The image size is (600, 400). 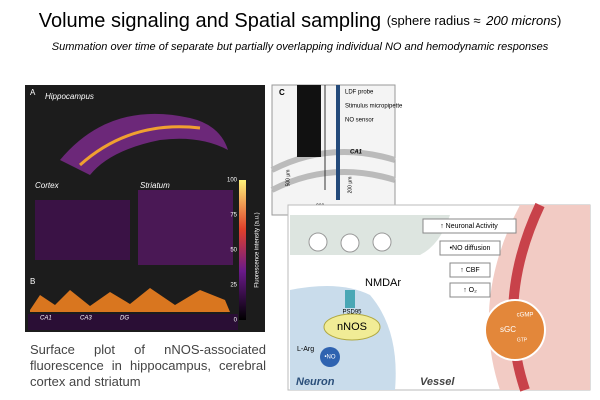 I want to click on colorbar-title: Fluorescence intensity (a.u.), so click(x=258, y=249).